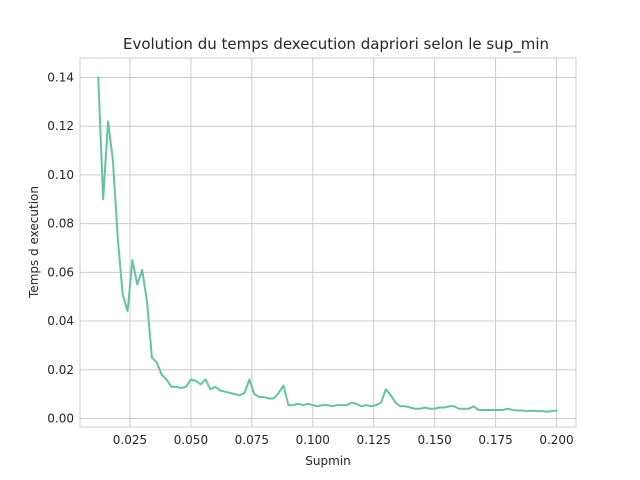 Image resolution: width=640 pixels, height=480 pixels. Describe the element at coordinates (130, 440) in the screenshot. I see `x-tick-label: 0.025` at that location.